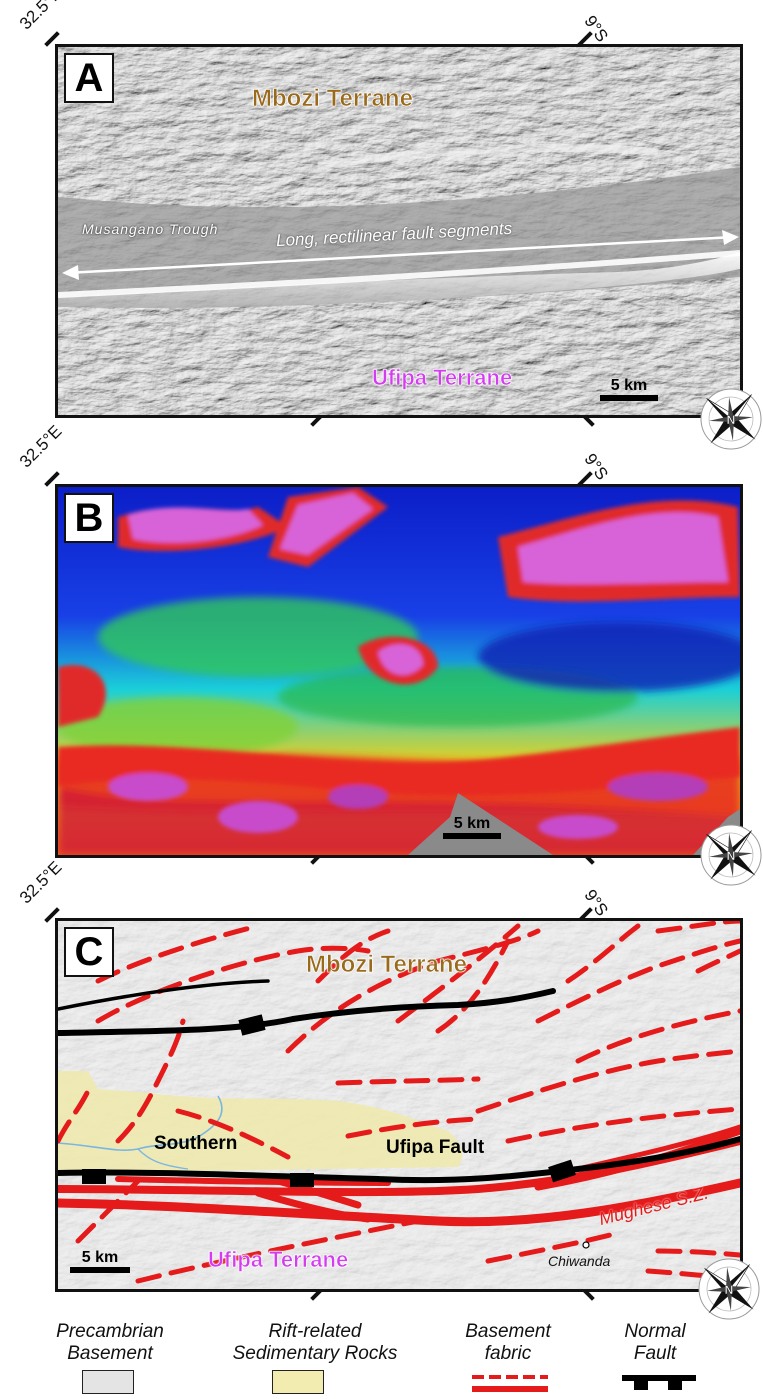 The height and width of the screenshot is (1399, 763). What do you see at coordinates (508, 1353) in the screenshot?
I see `legend-fabric-line2: fabric` at bounding box center [508, 1353].